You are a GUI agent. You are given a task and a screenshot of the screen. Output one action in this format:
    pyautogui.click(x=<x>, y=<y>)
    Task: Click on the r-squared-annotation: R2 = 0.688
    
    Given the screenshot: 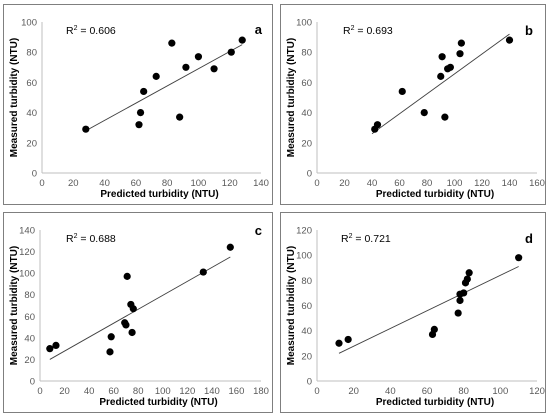 What is the action you would take?
    pyautogui.click(x=91, y=239)
    